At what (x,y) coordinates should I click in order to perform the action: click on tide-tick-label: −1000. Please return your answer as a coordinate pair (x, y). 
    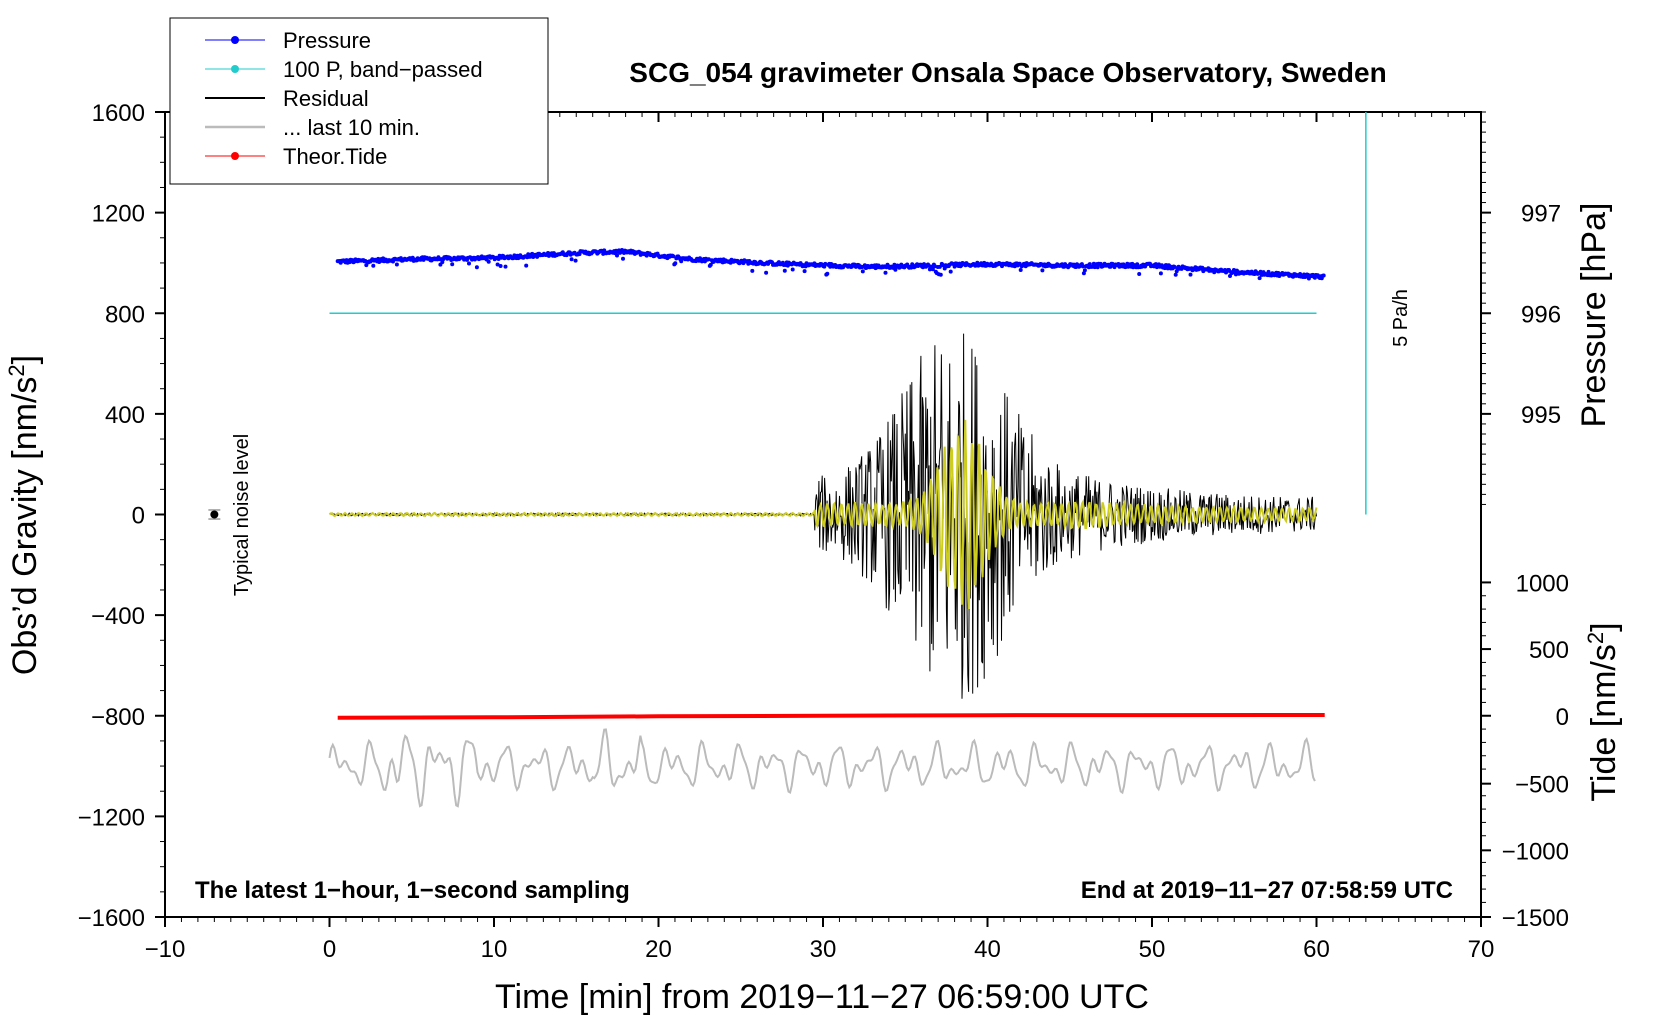
    Looking at the image, I should click on (1535, 851).